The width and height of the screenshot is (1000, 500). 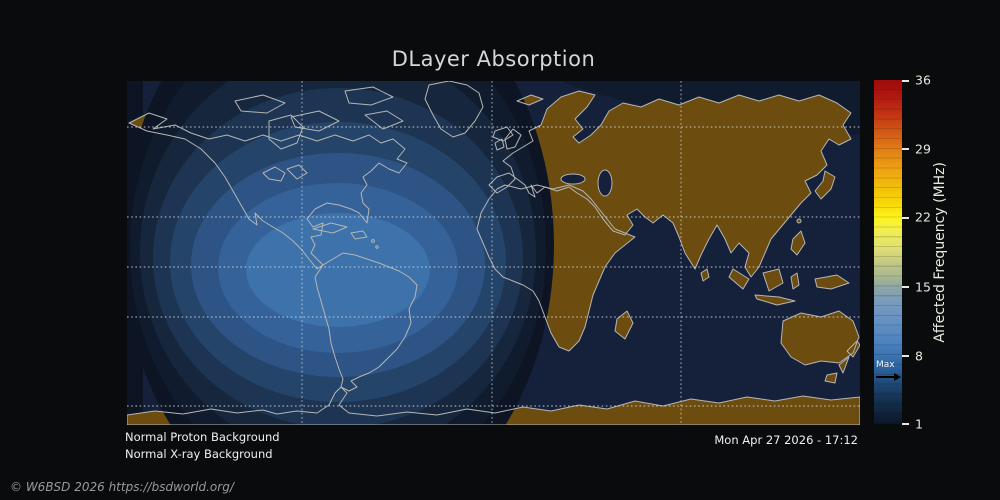 I want to click on colorbar-tick: 29, so click(x=916, y=149).